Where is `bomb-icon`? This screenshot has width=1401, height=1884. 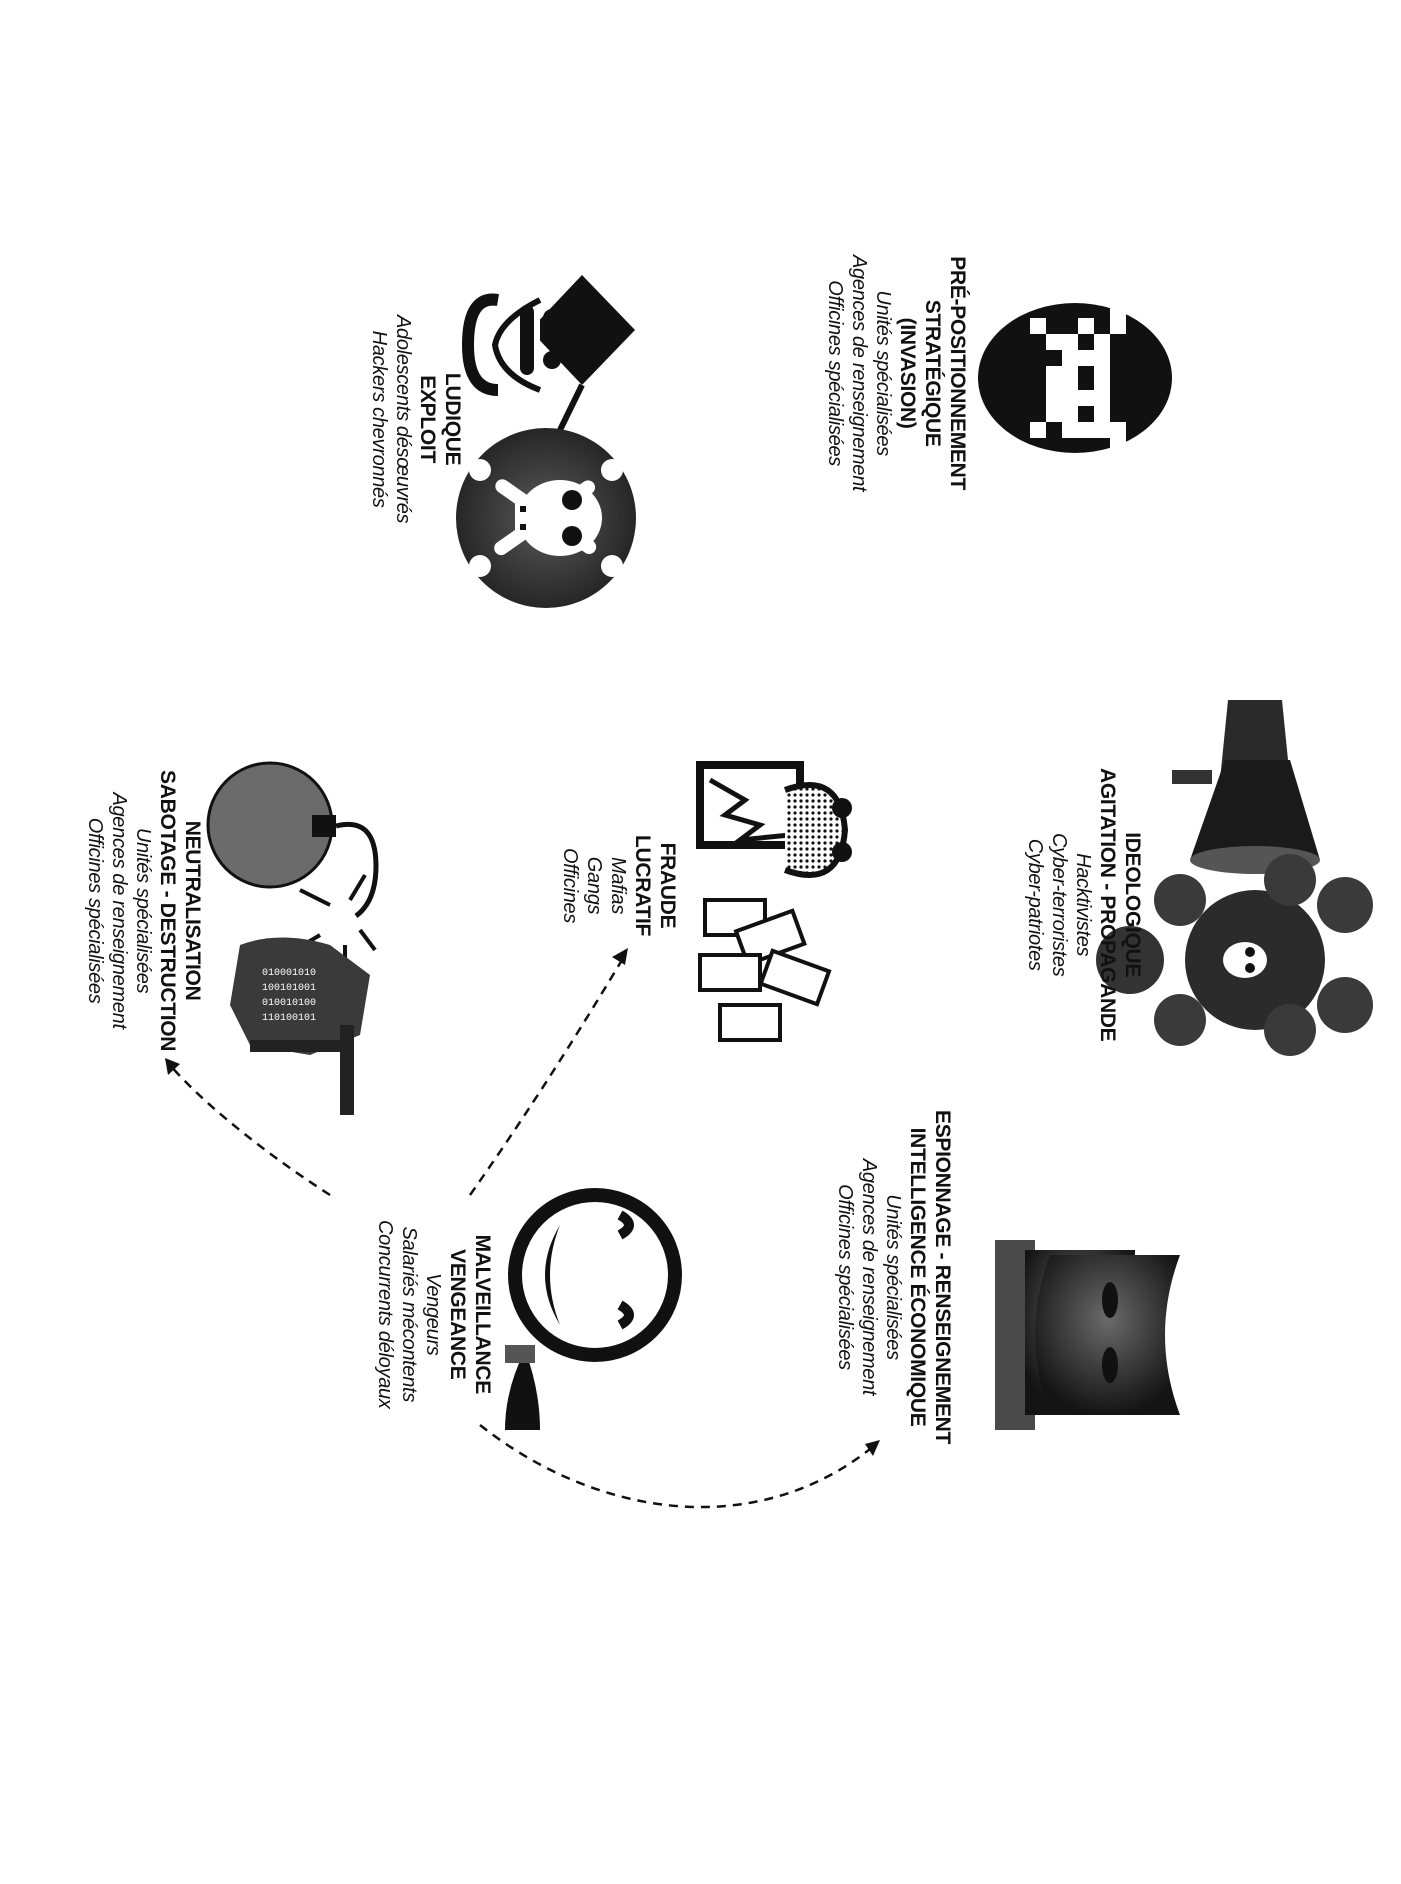
bomb-icon is located at coordinates (292, 865).